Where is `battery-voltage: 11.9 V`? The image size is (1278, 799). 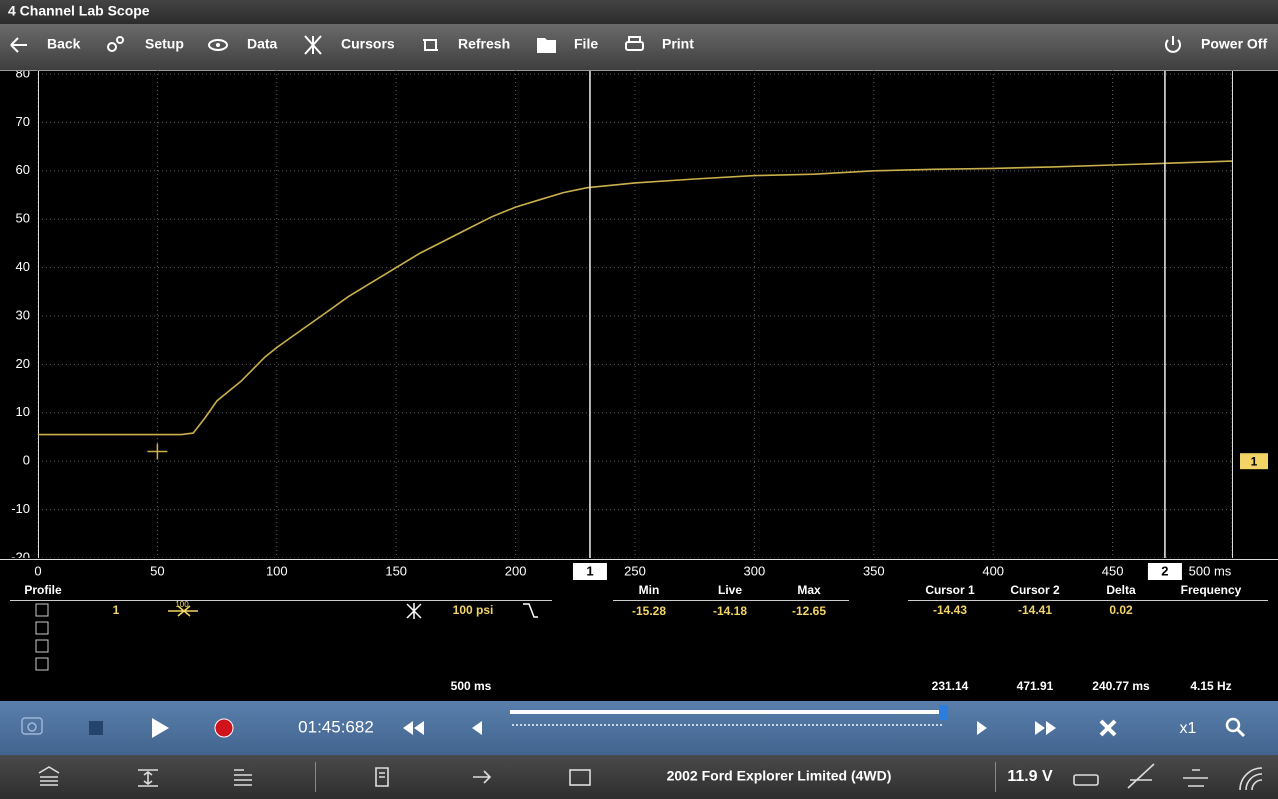
battery-voltage: 11.9 V is located at coordinates (1030, 776).